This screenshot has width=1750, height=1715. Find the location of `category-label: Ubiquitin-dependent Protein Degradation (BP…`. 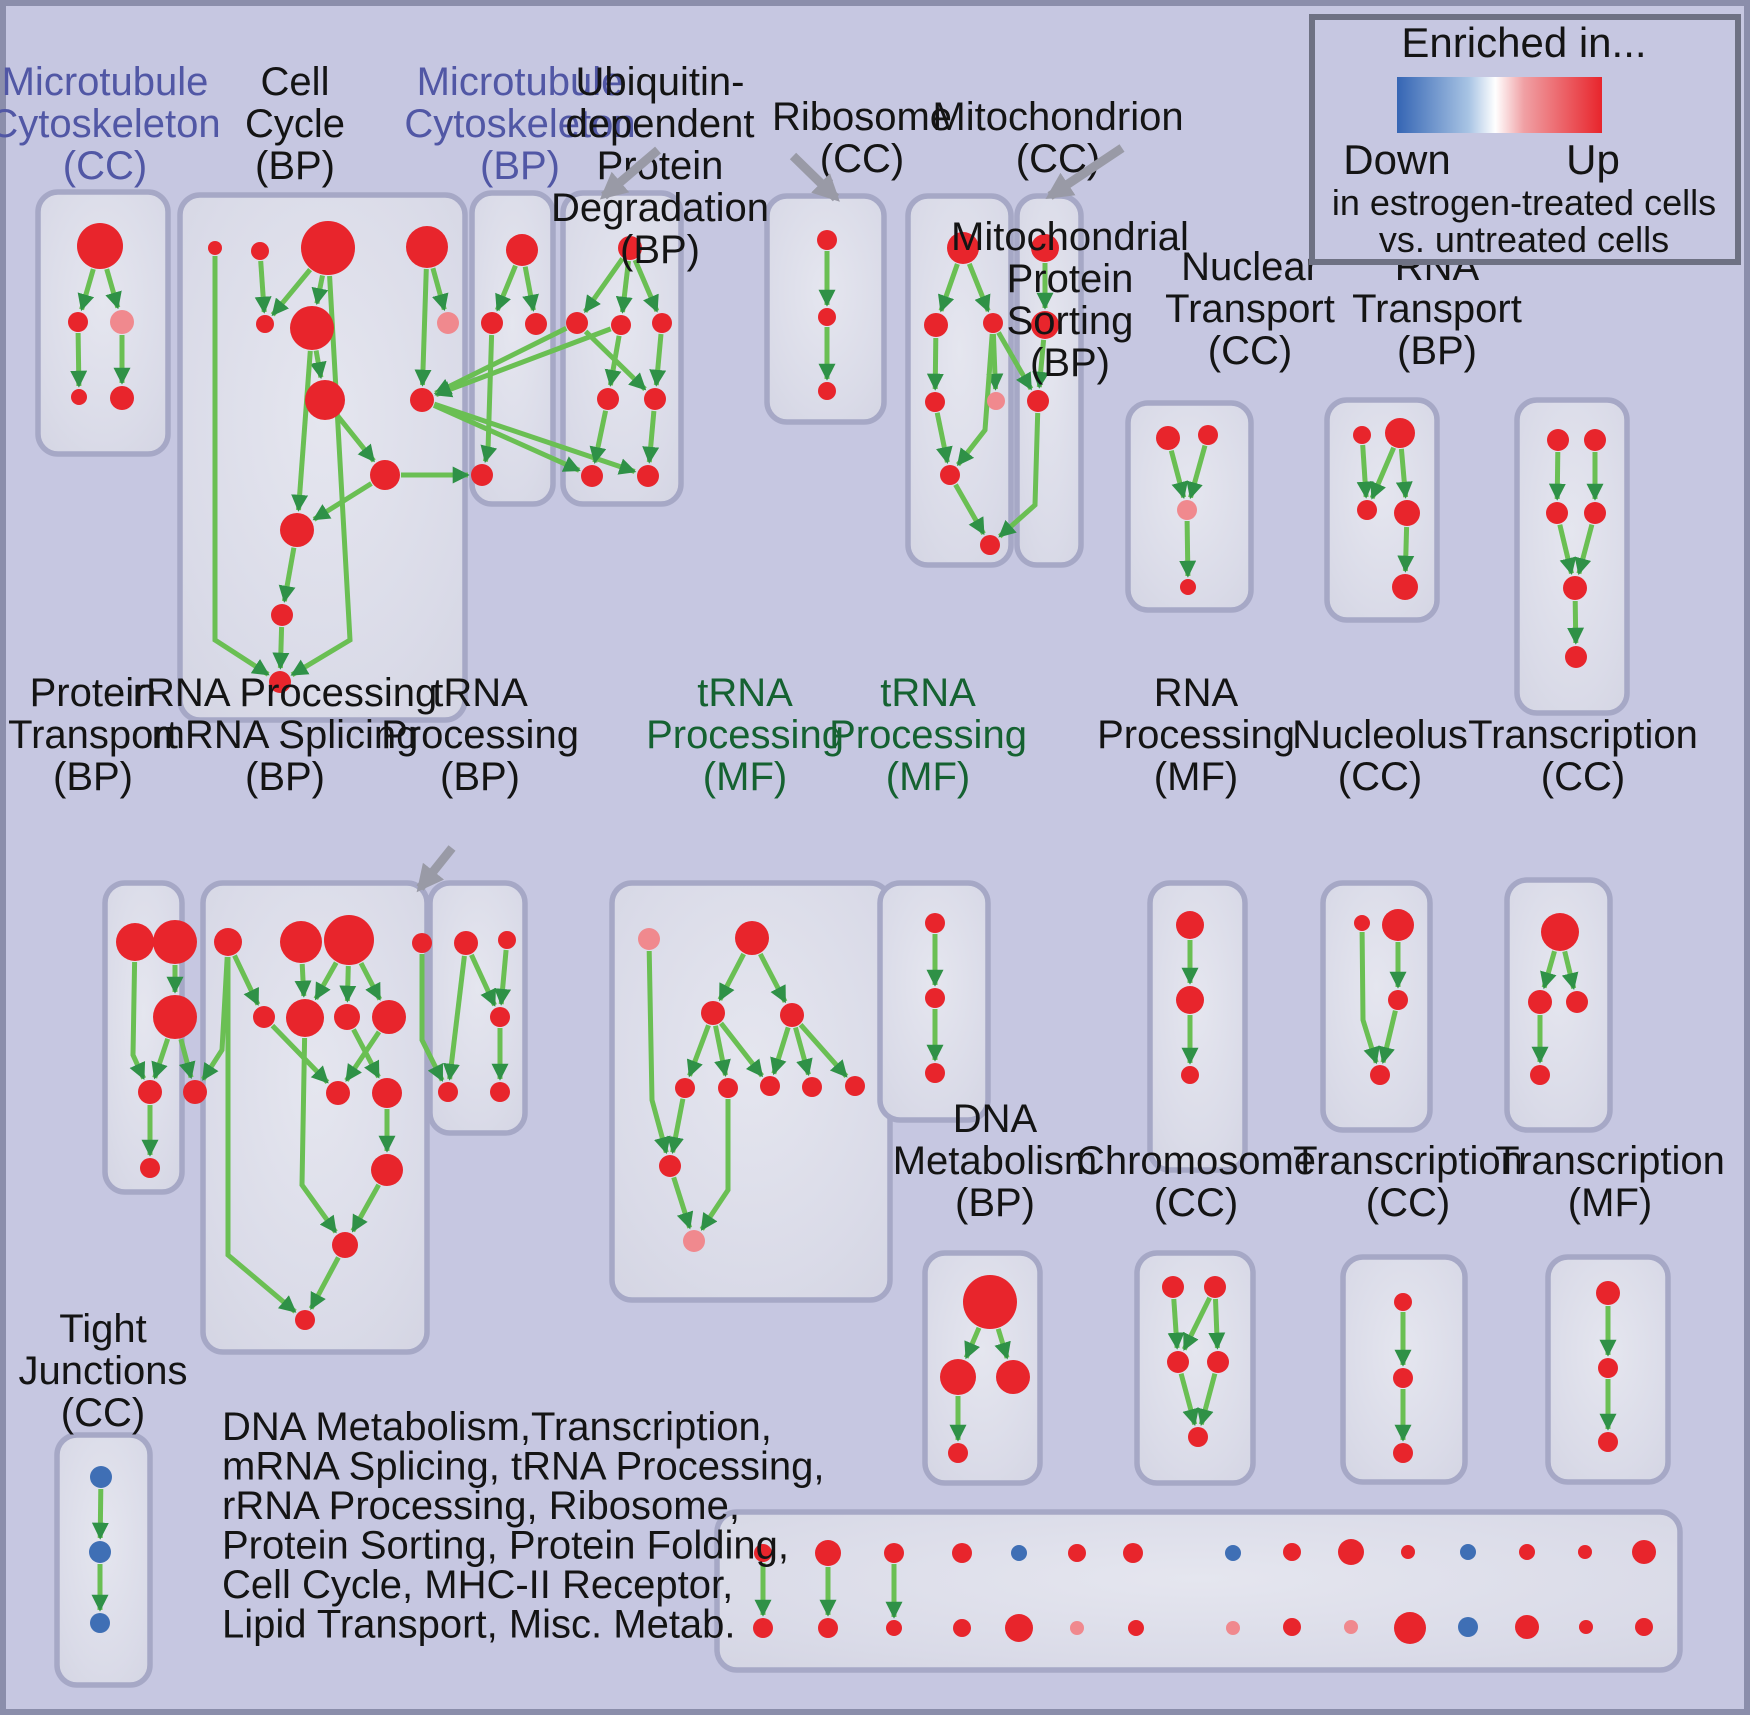

category-label: Ubiquitin-dependent Protein Degradation (BP… is located at coordinates (660, 166).